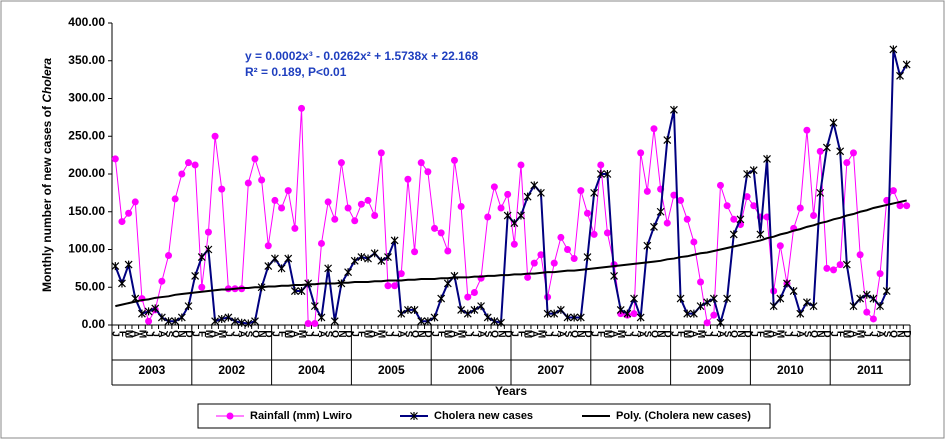  Describe the element at coordinates (471, 370) in the screenshot. I see `year-label: 2006` at that location.